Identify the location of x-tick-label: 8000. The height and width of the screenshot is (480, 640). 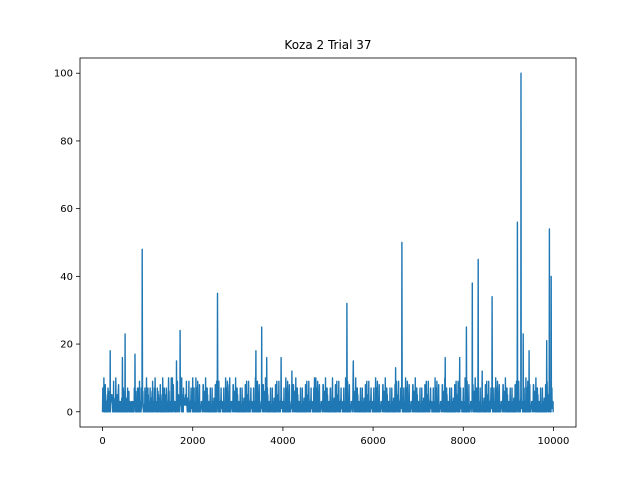
(463, 441).